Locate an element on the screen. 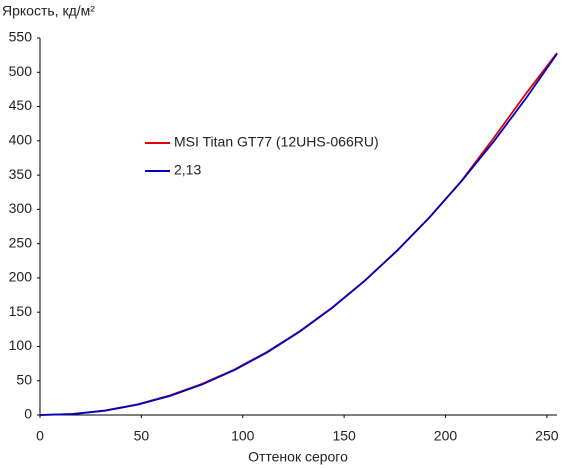 The height and width of the screenshot is (469, 562). y-tick-label: 250 is located at coordinates (21, 242).